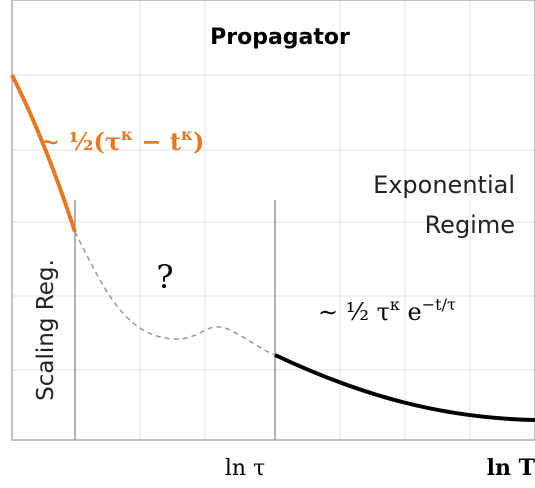  I want to click on regime-label: Regime, so click(470, 225).